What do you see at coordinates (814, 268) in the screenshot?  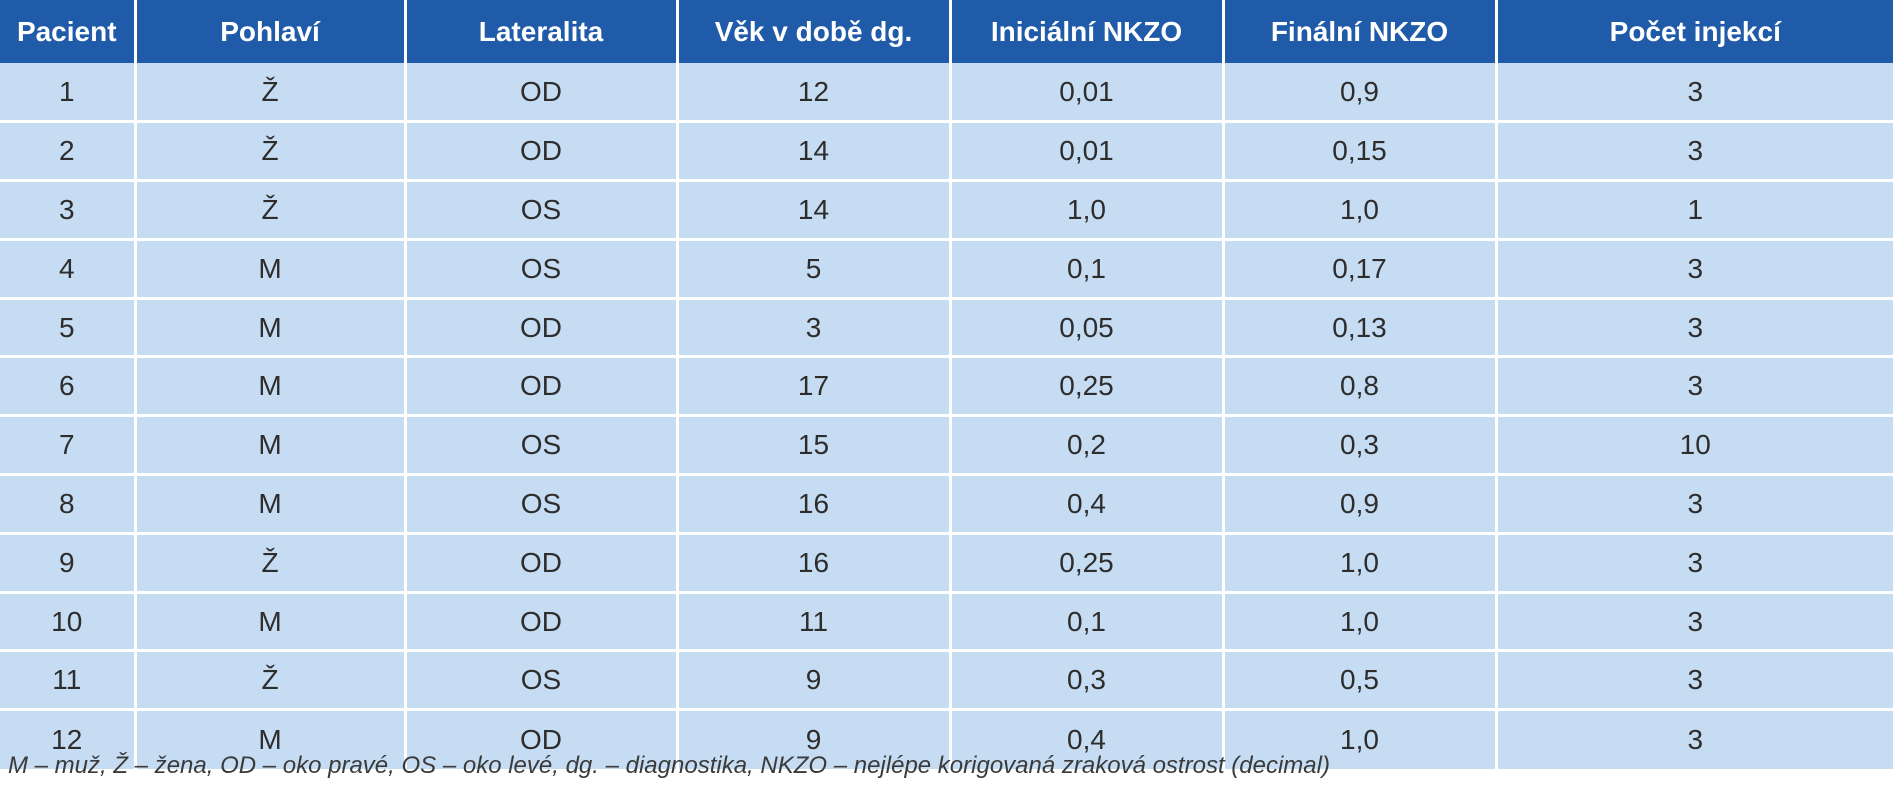 I see `cell-vek: 5` at bounding box center [814, 268].